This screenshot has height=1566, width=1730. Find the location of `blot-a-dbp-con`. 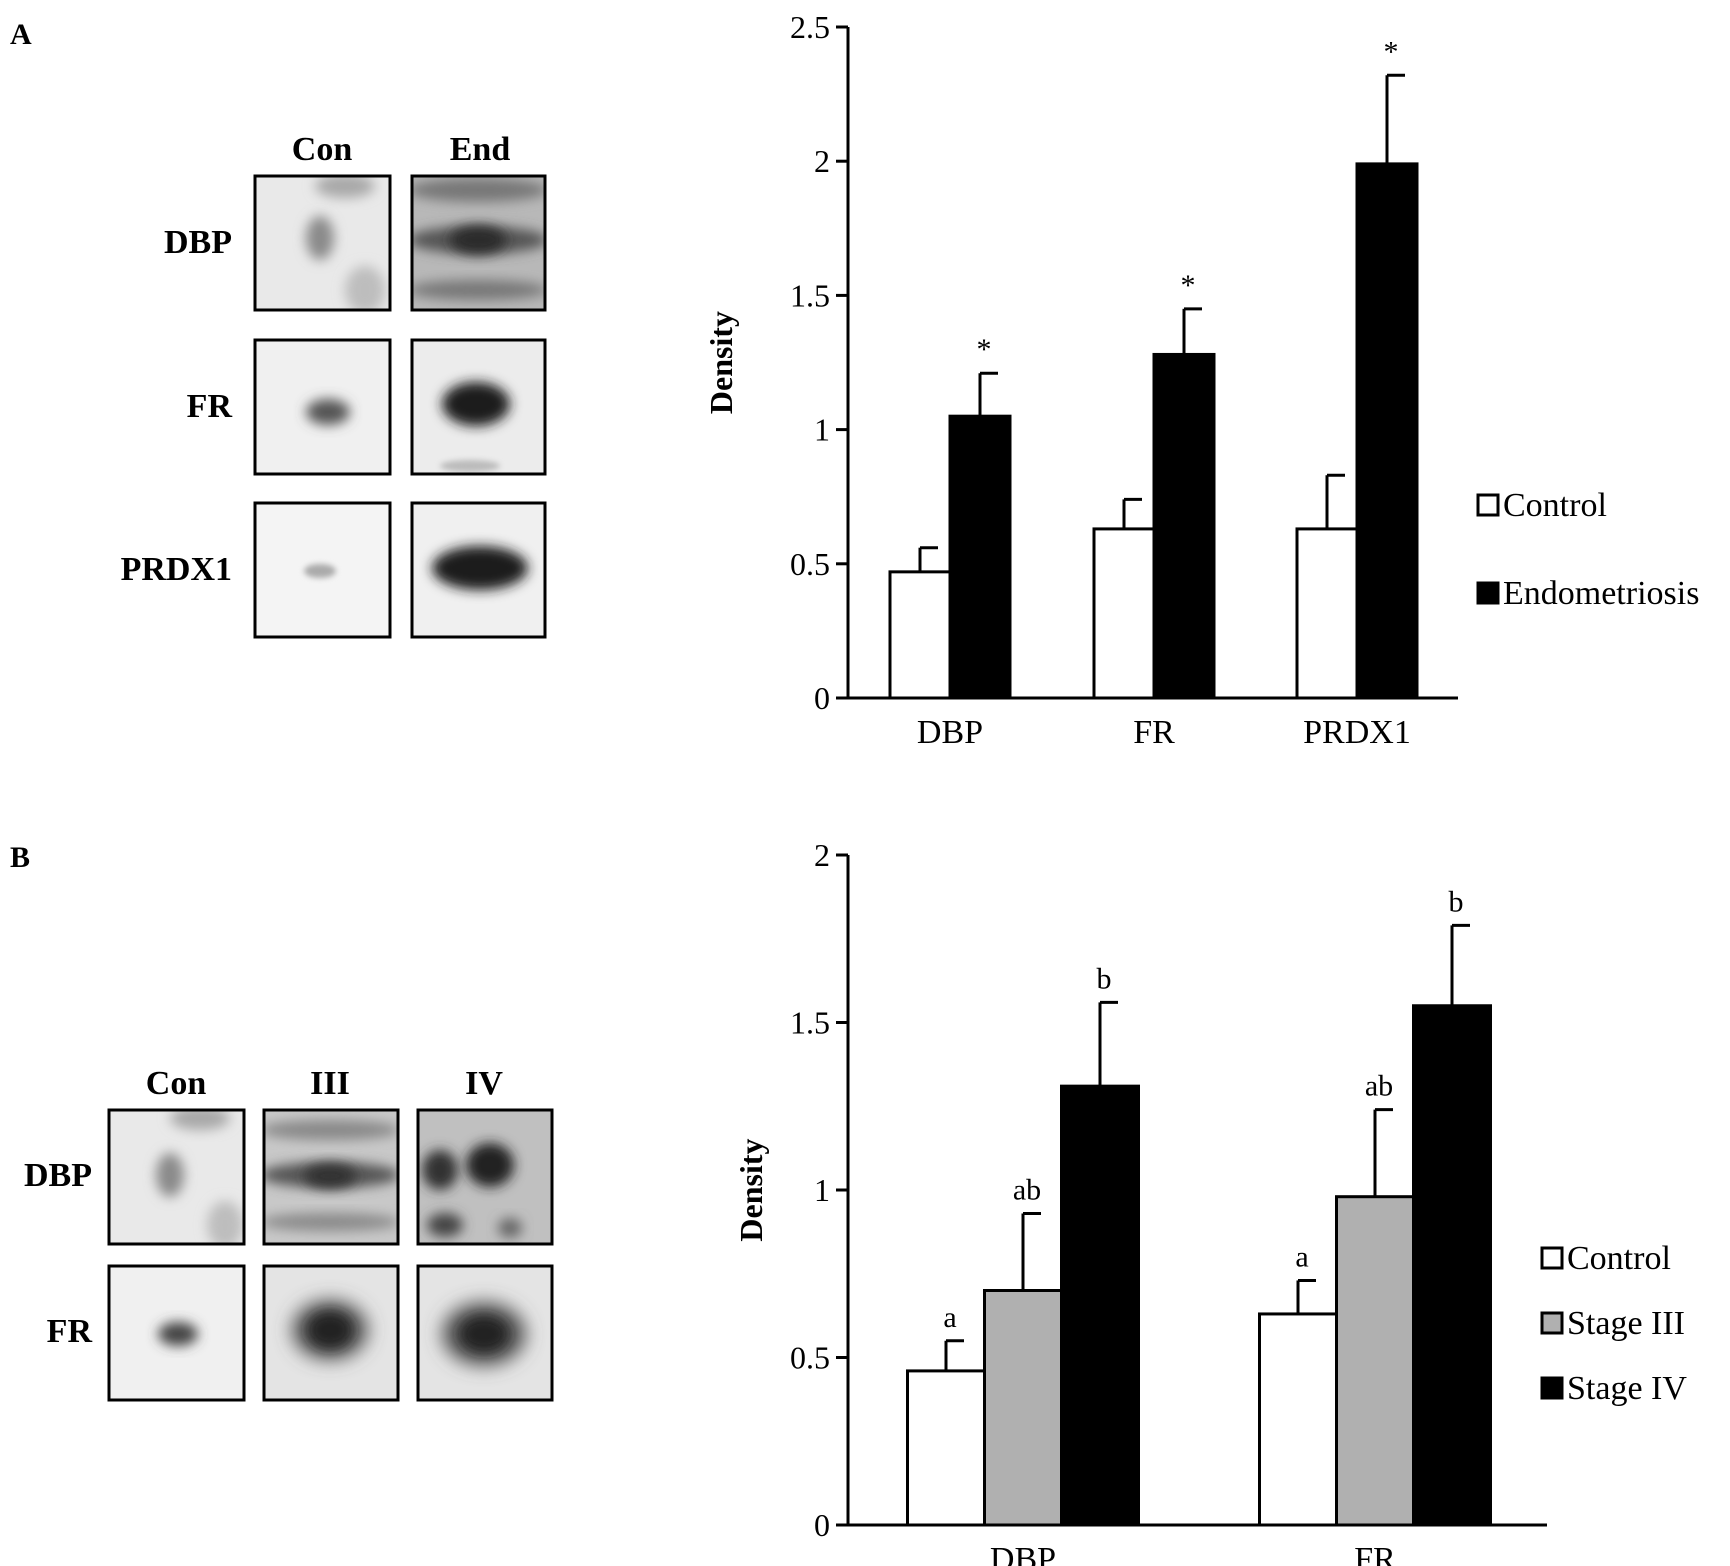

blot-a-dbp-con is located at coordinates (322, 243).